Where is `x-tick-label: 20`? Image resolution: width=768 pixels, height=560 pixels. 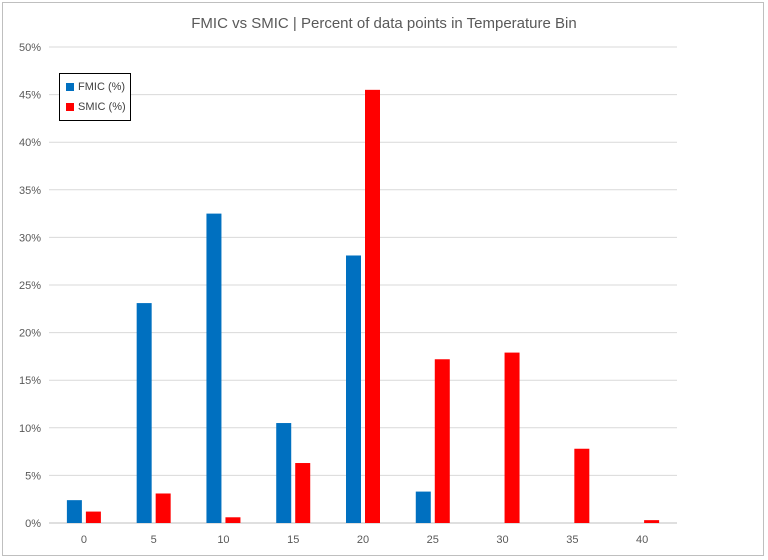 x-tick-label: 20 is located at coordinates (363, 540).